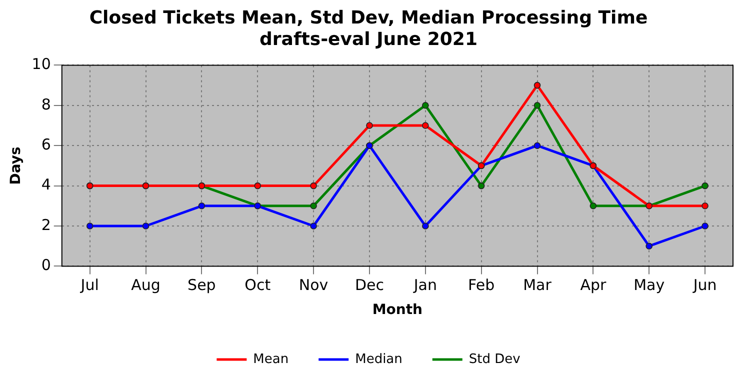 The image size is (741, 378). I want to click on y-tick-label: 10, so click(41, 64).